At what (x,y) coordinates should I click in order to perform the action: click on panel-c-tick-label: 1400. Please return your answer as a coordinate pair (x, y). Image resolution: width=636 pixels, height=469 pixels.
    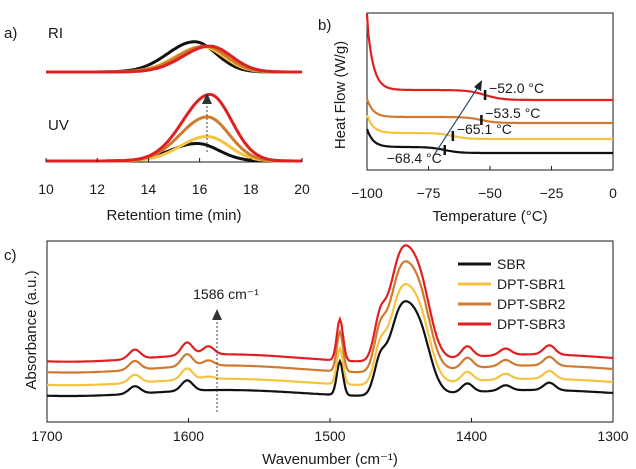
    Looking at the image, I should click on (471, 436).